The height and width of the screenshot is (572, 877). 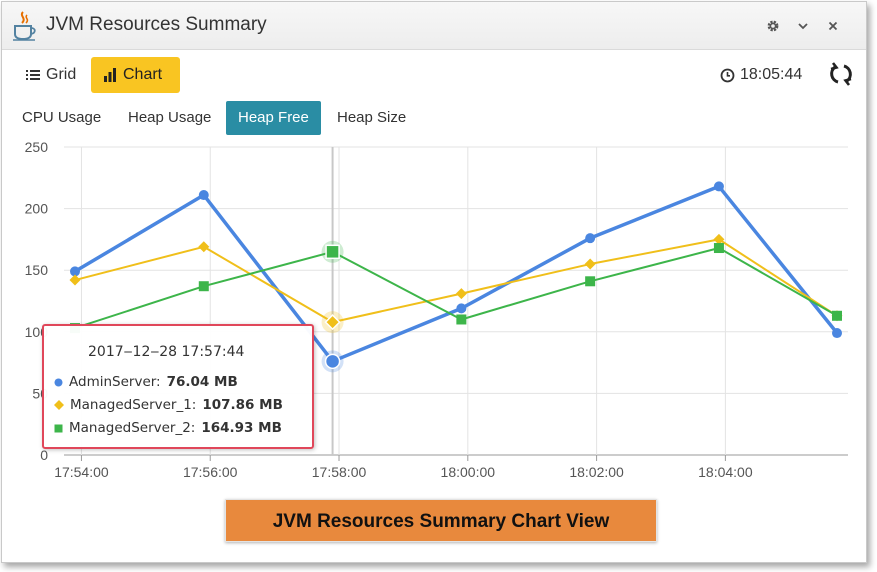 I want to click on y-tick-label: 200, so click(x=37, y=209).